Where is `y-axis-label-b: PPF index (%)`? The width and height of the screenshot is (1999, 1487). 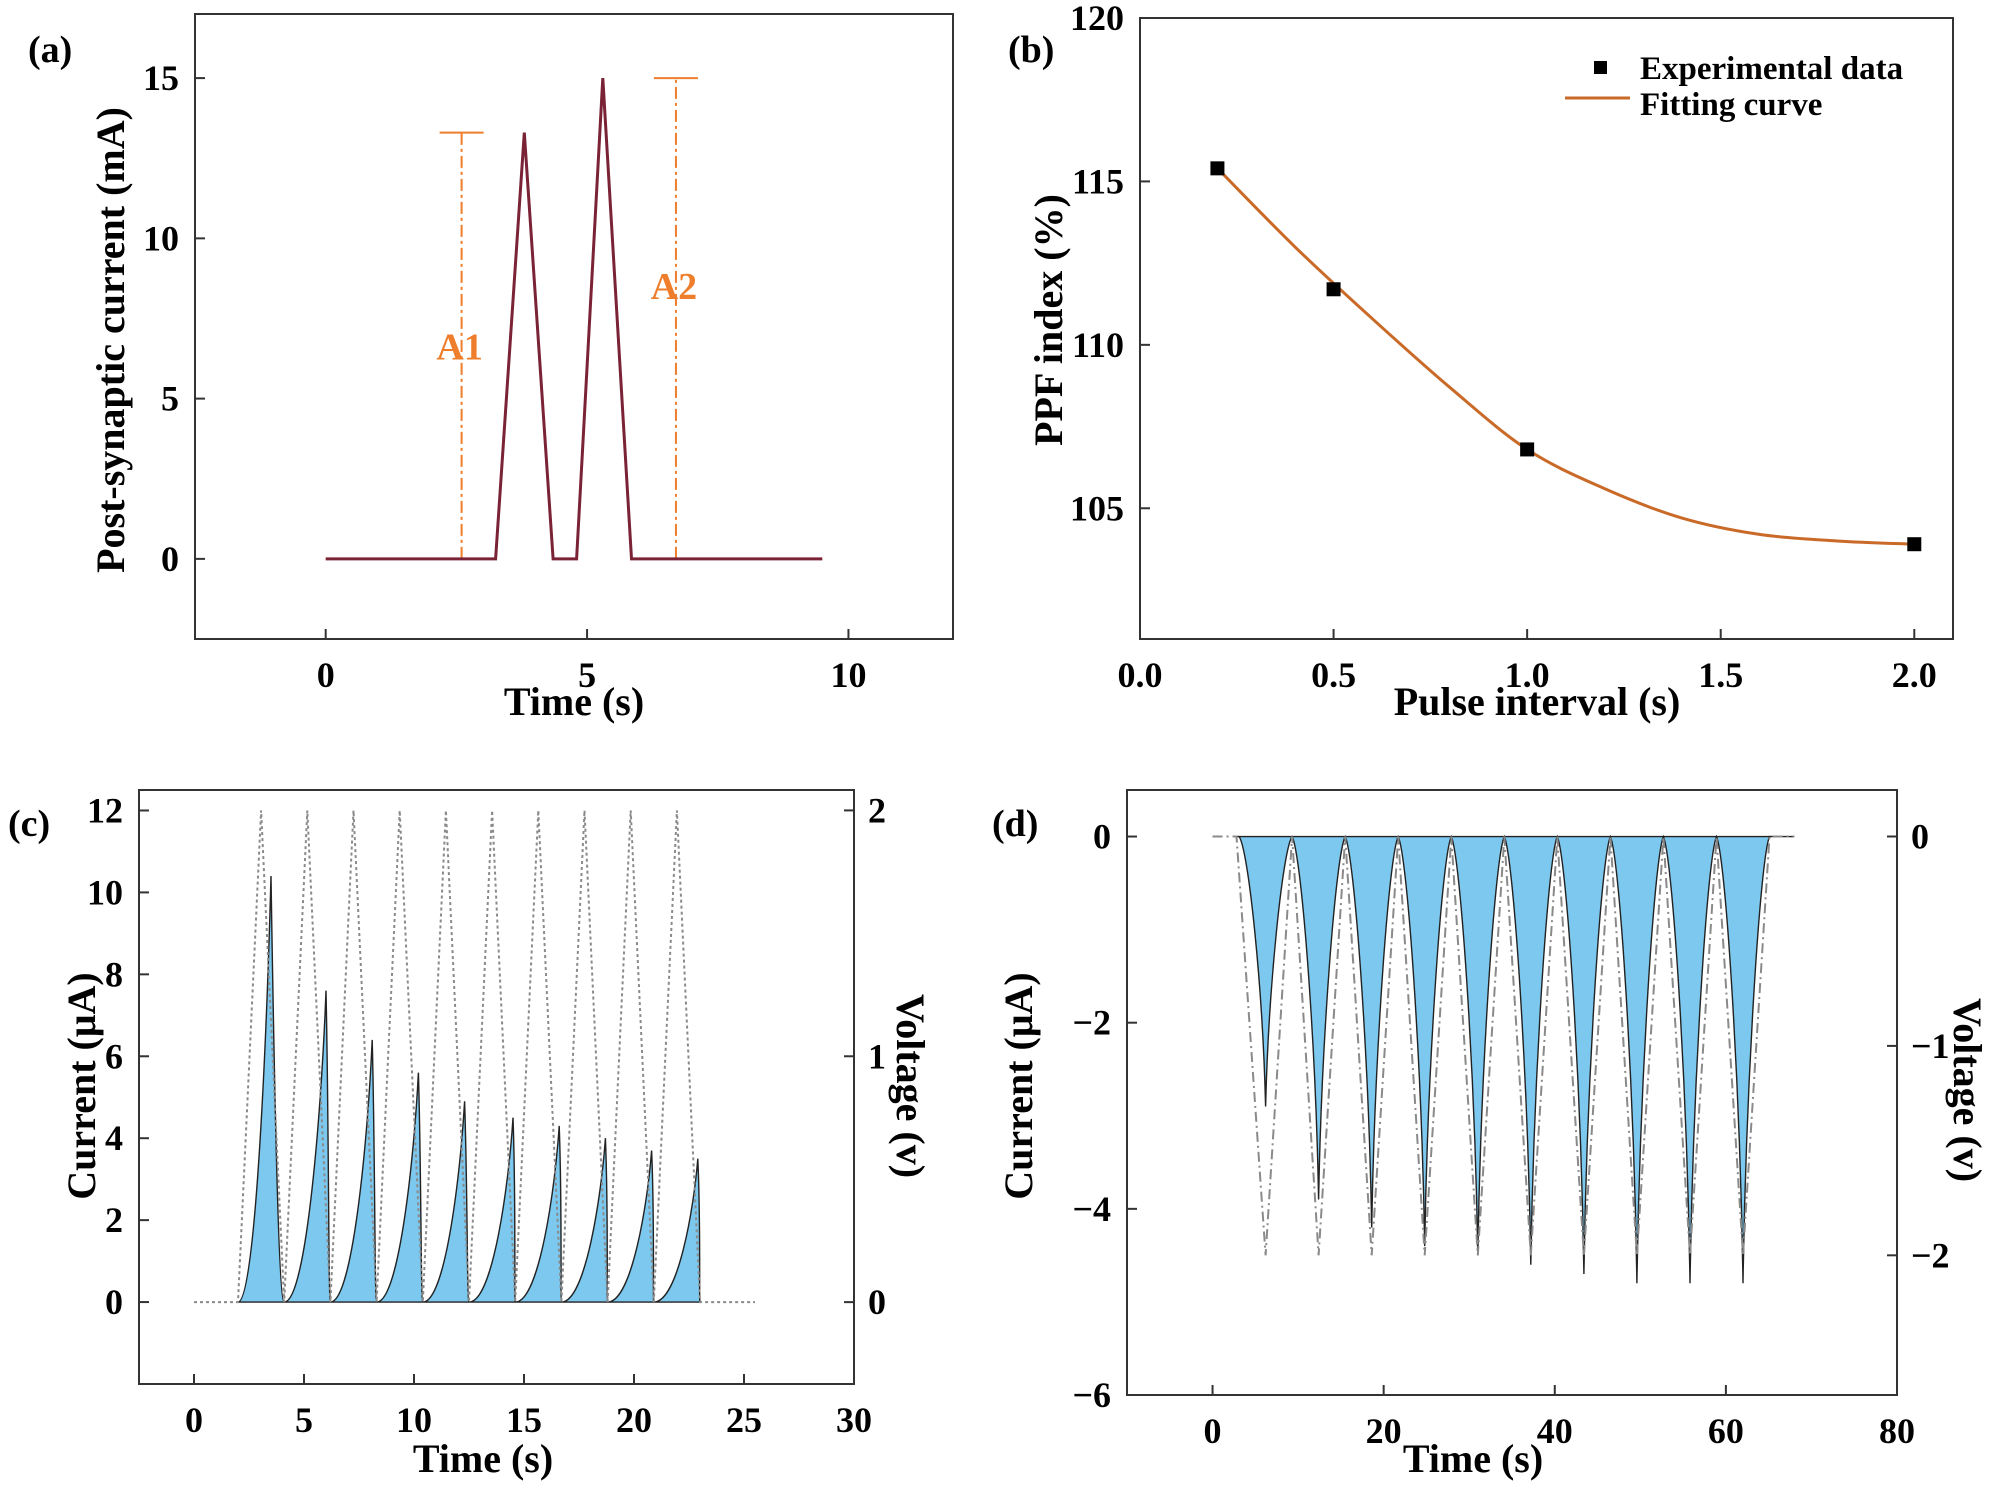
y-axis-label-b: PPF index (%) is located at coordinates (1048, 320).